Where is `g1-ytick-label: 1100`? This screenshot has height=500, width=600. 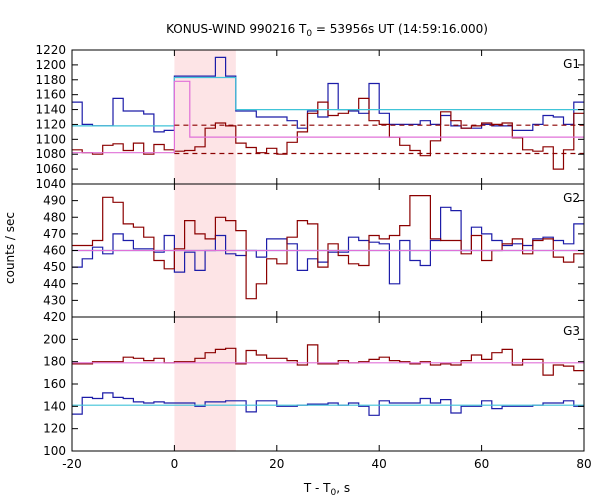
g1-ytick-label: 1100 is located at coordinates (50, 139).